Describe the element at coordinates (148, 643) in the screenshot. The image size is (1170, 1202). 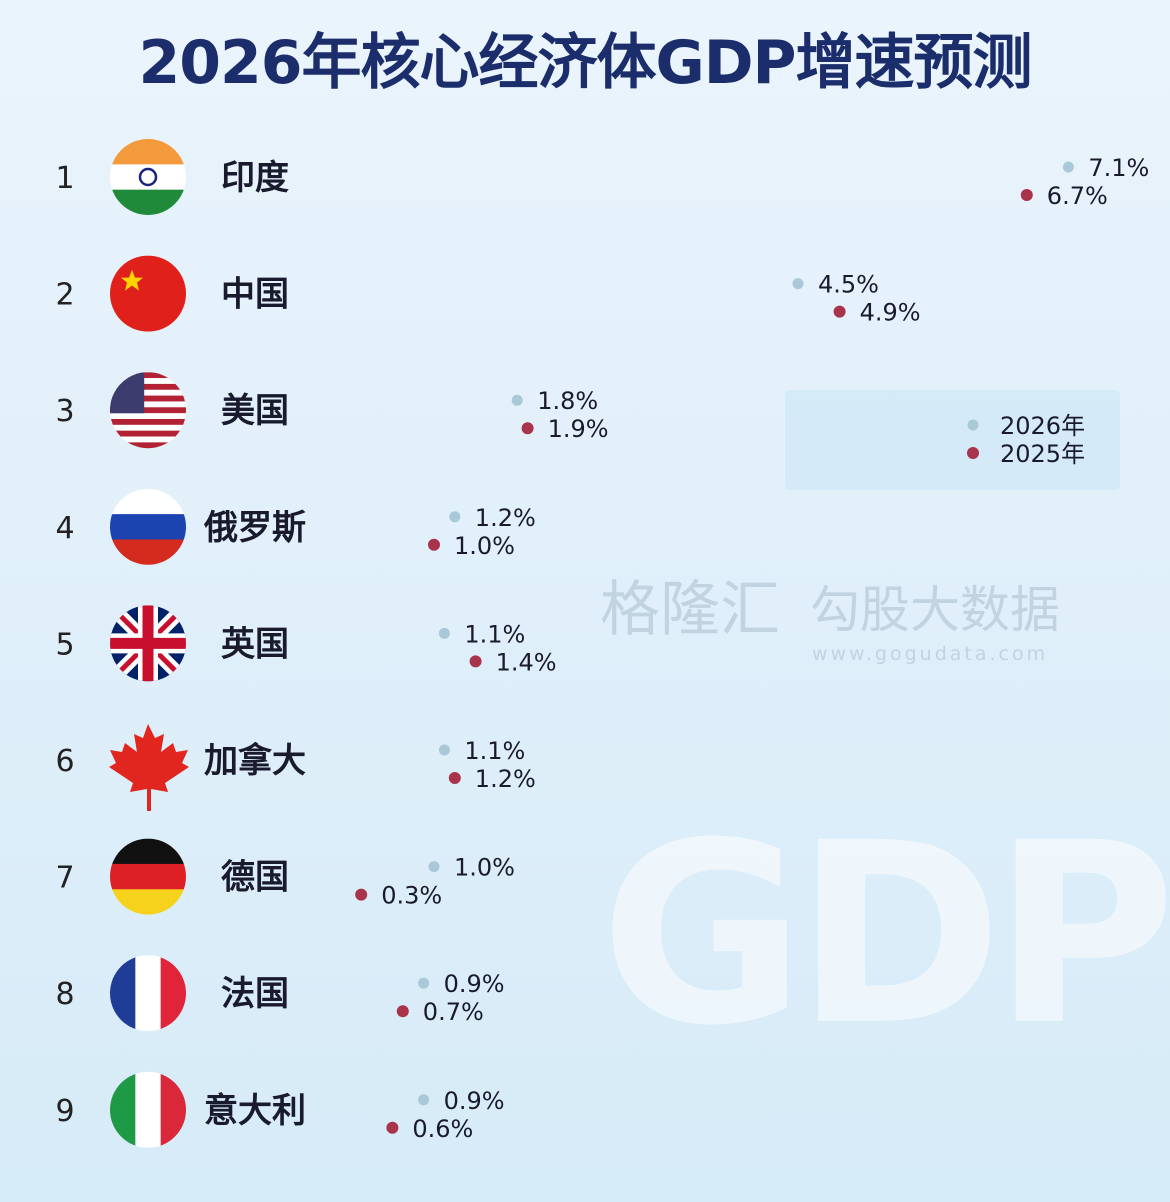
I see `uk-flag-icon` at that location.